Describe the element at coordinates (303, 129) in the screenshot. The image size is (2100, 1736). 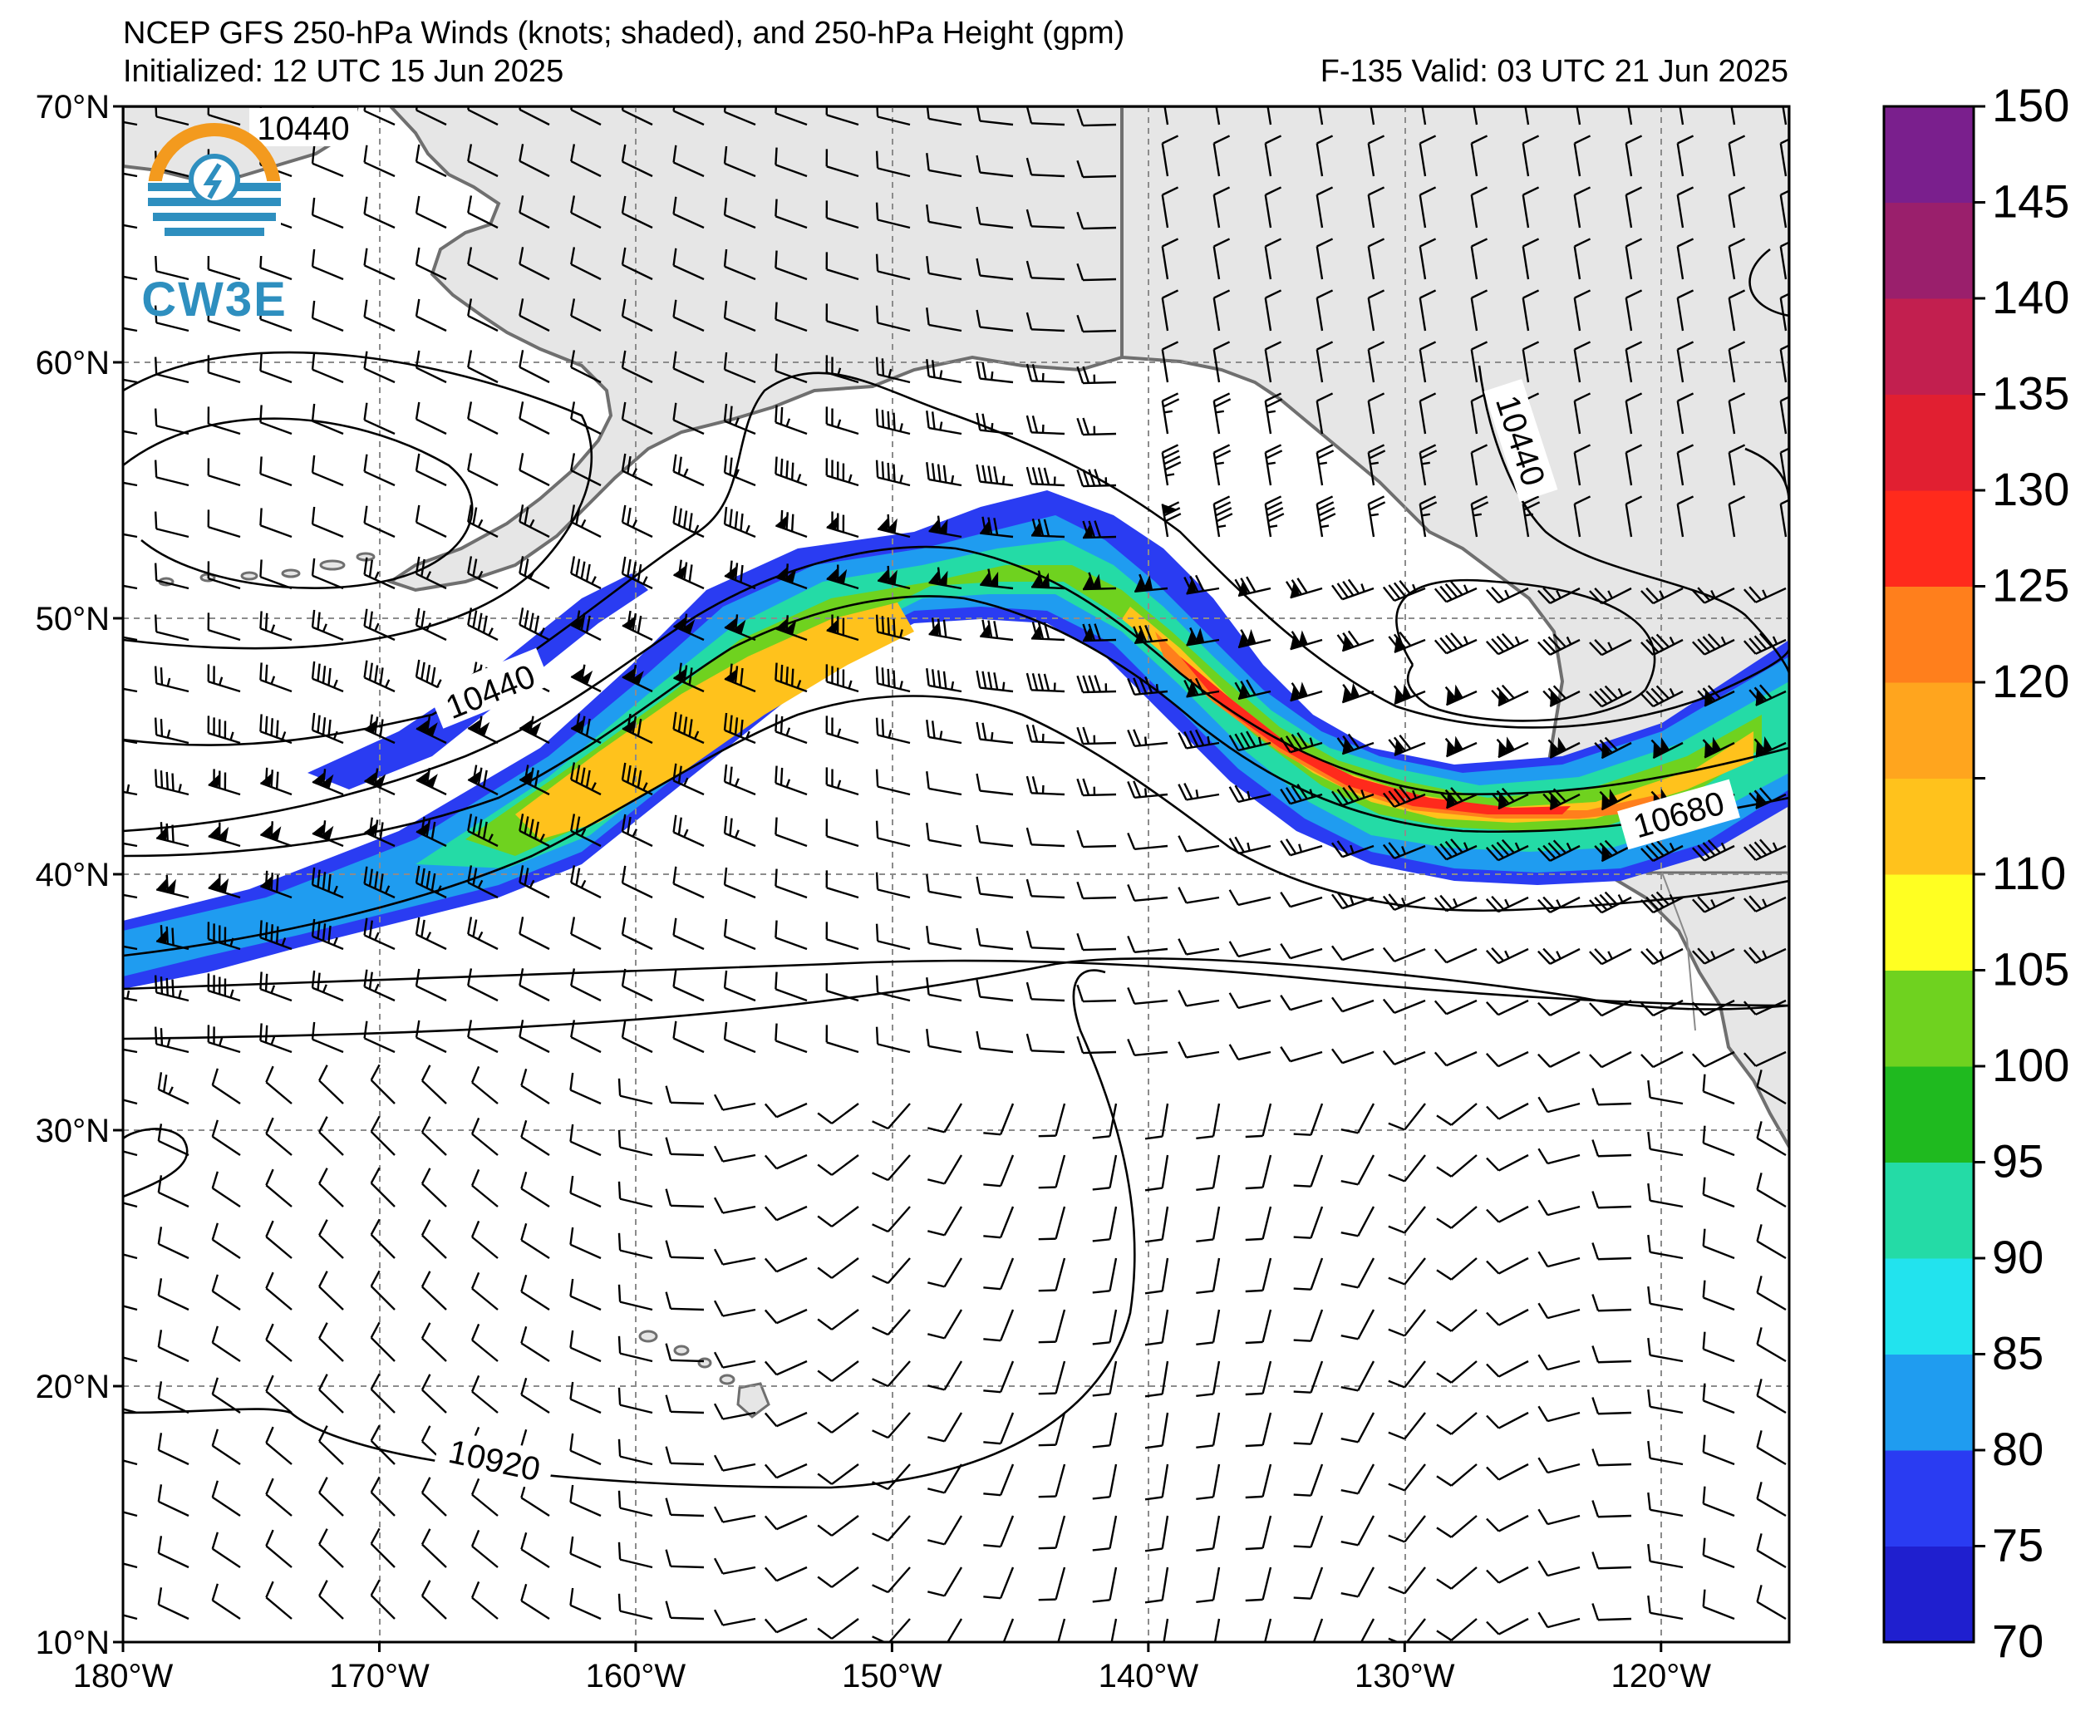
I see `contour-label: 10440` at that location.